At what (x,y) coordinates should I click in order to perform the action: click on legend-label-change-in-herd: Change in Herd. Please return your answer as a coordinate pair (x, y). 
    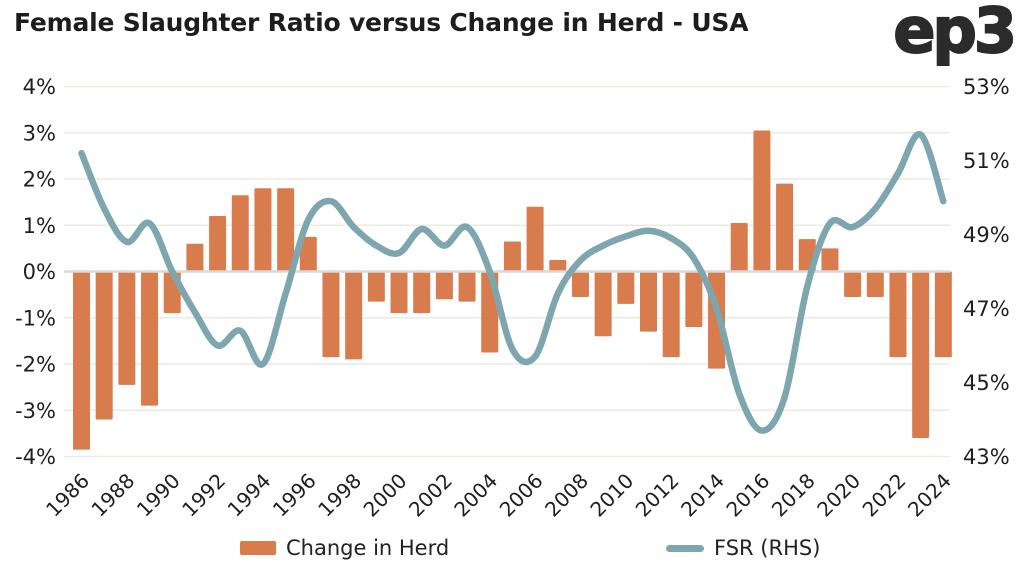
    Looking at the image, I should click on (368, 548).